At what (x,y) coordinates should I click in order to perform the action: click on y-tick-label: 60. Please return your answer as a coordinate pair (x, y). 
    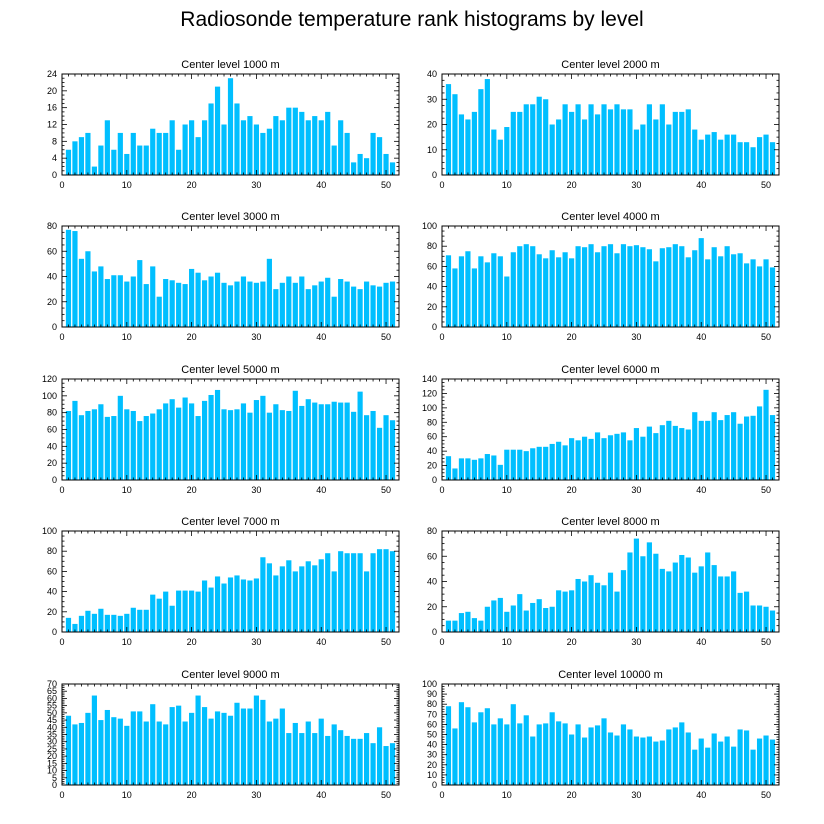
    Looking at the image, I should click on (432, 556).